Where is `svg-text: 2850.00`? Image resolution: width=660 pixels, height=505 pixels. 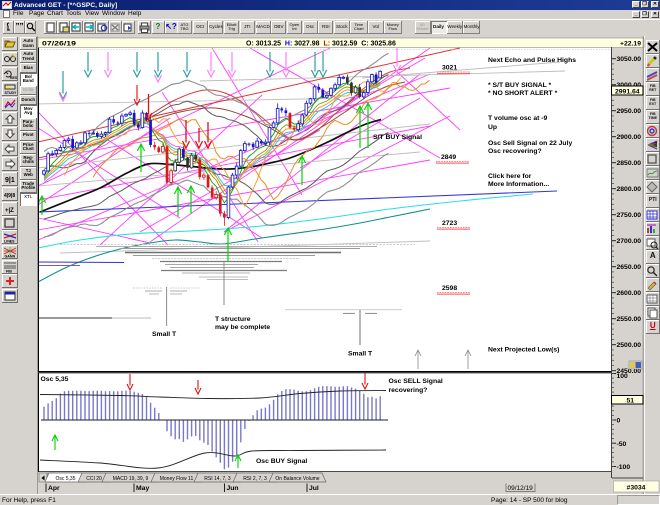 svg-text: 2850.00 is located at coordinates (629, 163).